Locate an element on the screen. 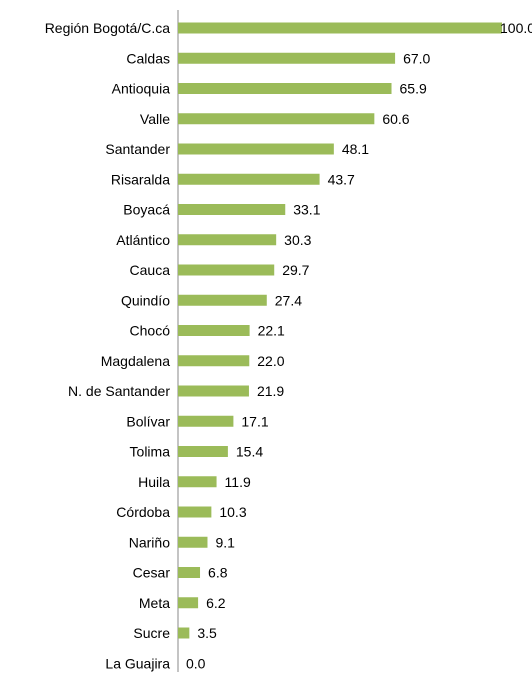 Image resolution: width=532 pixels, height=678 pixels. value-label-10: 22.1 is located at coordinates (271, 331).